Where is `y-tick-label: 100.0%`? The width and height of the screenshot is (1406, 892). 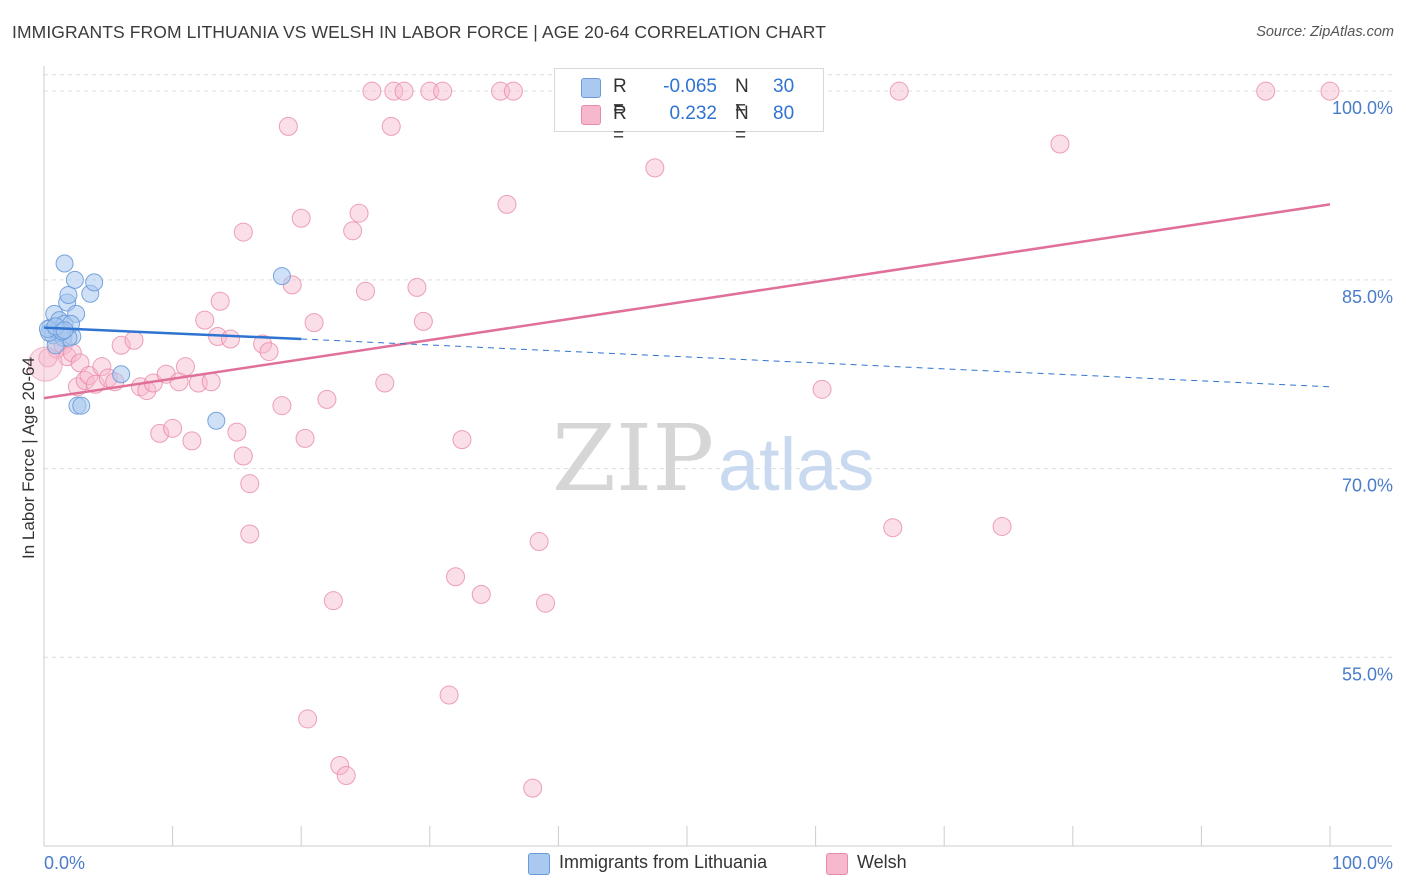
y-tick-label: 100.0% is located at coordinates (1362, 108).